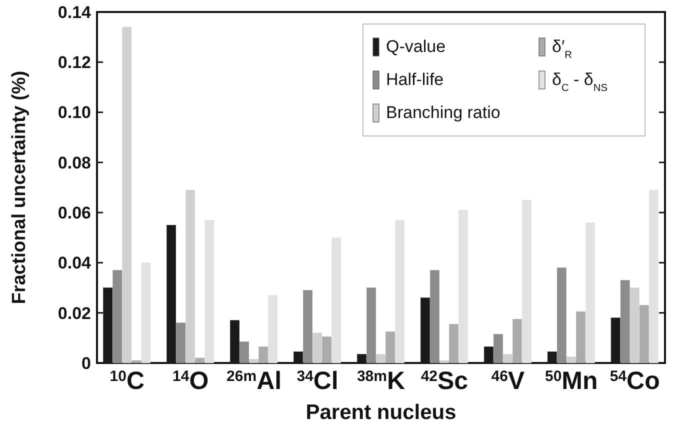 The height and width of the screenshot is (429, 678). Describe the element at coordinates (635, 381) in the screenshot. I see `x-tick-label: $^{54}$Co` at that location.